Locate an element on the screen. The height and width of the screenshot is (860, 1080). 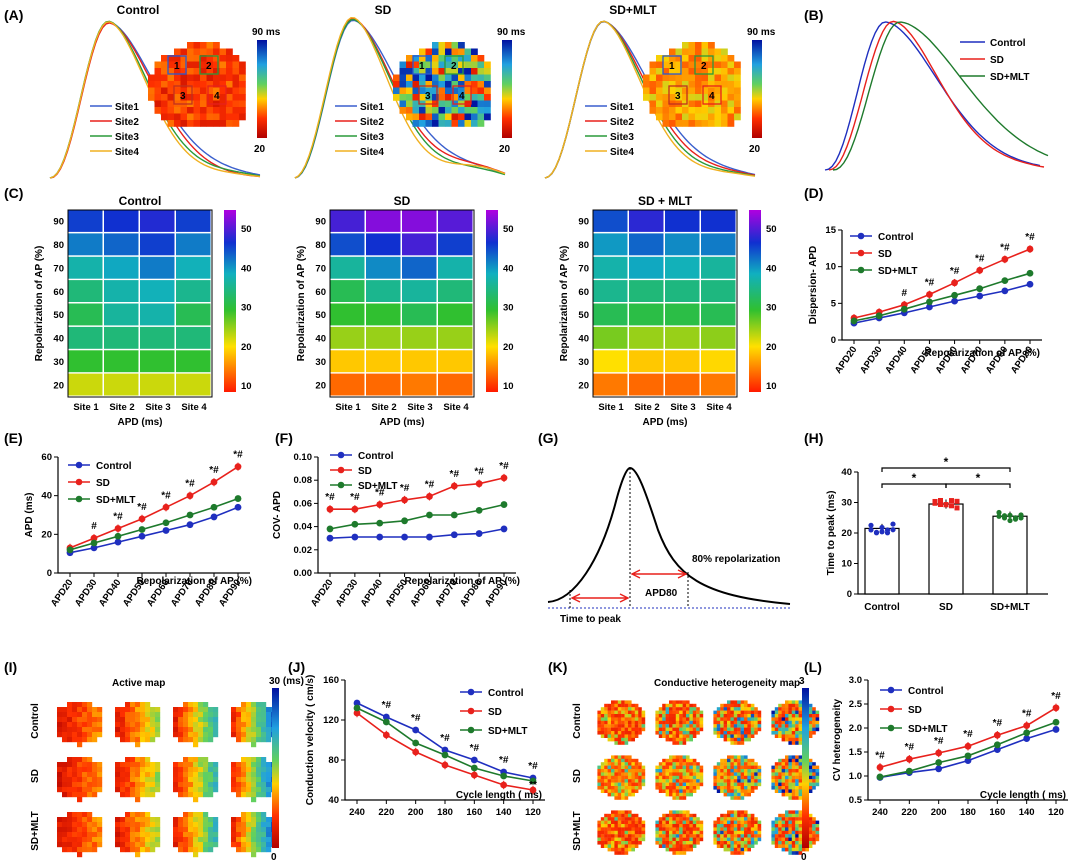
panel-a-site-label: 2 is located at coordinates (704, 66).